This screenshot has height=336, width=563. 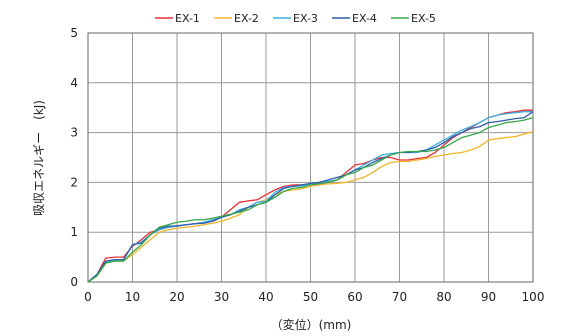 What do you see at coordinates (132, 297) in the screenshot?
I see `x-tick-label: 10` at bounding box center [132, 297].